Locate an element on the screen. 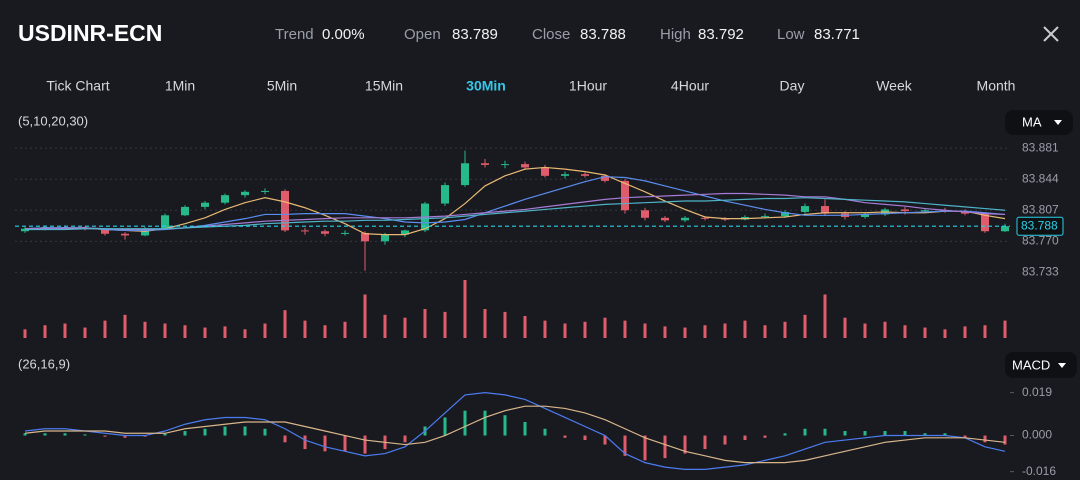  price-tag is located at coordinates (1040, 226).